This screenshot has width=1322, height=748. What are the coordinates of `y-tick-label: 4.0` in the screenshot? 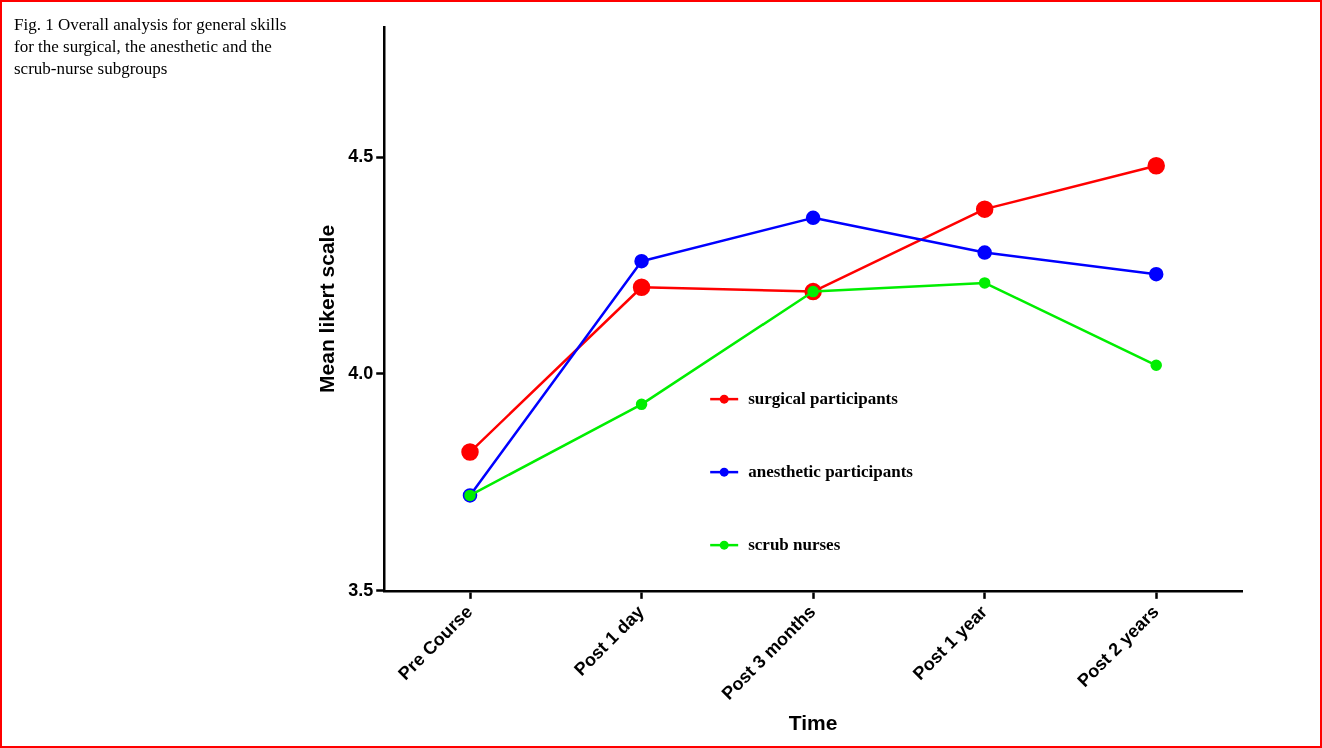 It's located at (361, 372).